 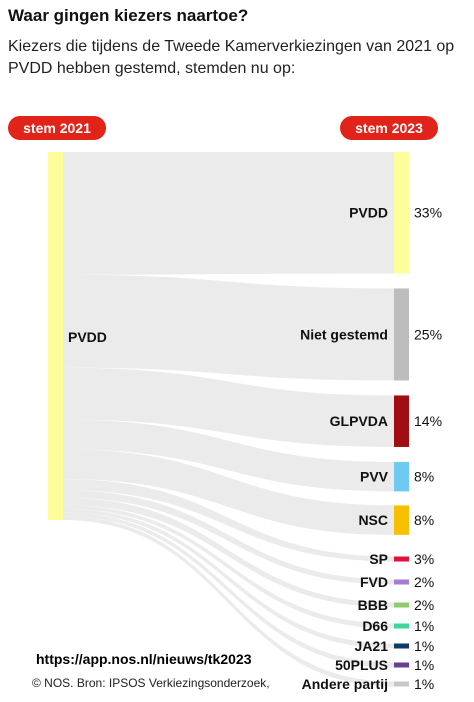 What do you see at coordinates (375, 626) in the screenshot?
I see `target-label-d66: D66` at bounding box center [375, 626].